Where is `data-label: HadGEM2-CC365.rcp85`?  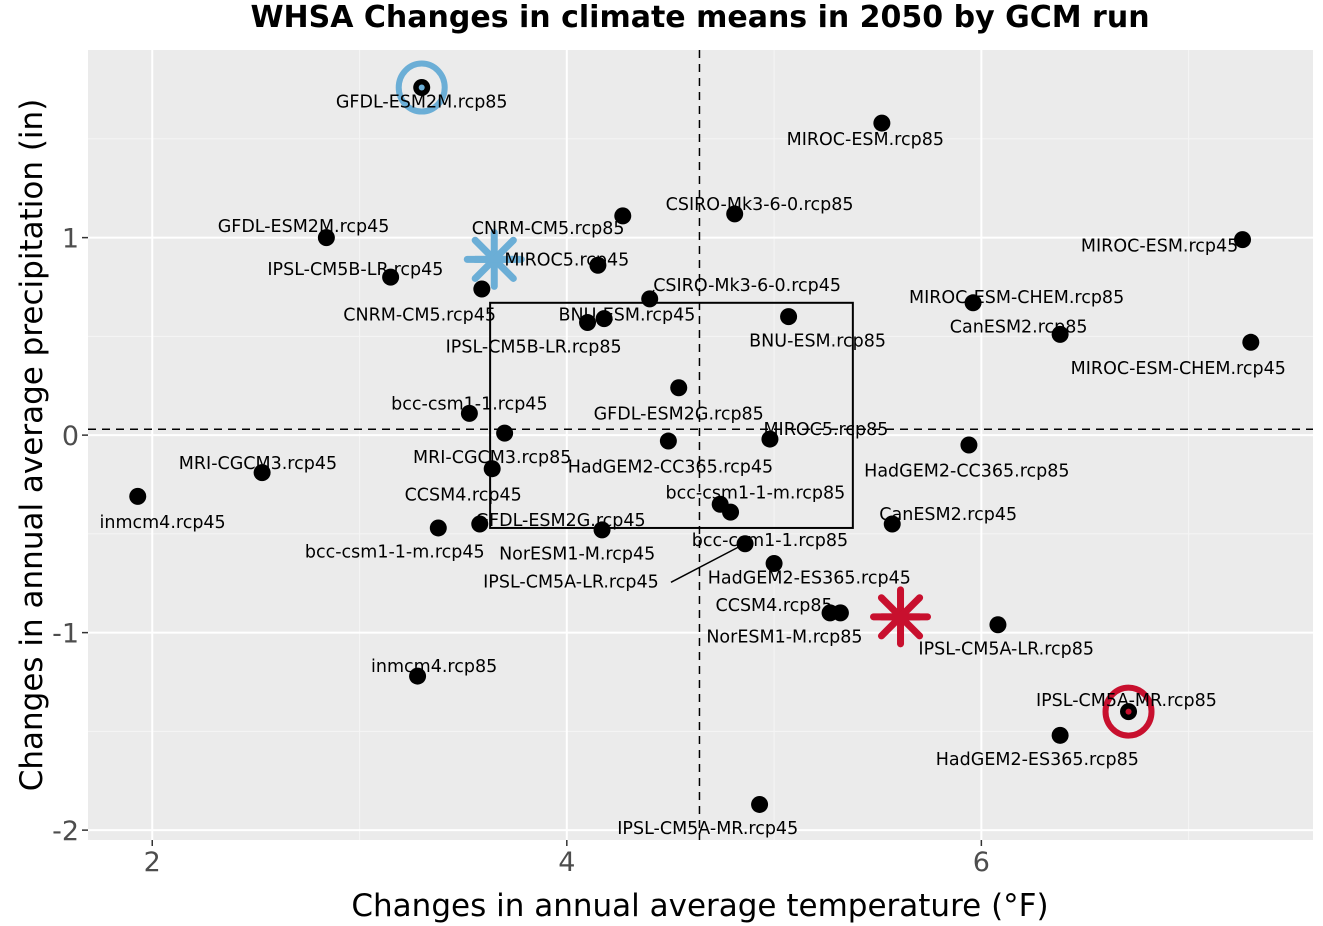
data-label: HadGEM2-CC365.rcp85 is located at coordinates (966, 472).